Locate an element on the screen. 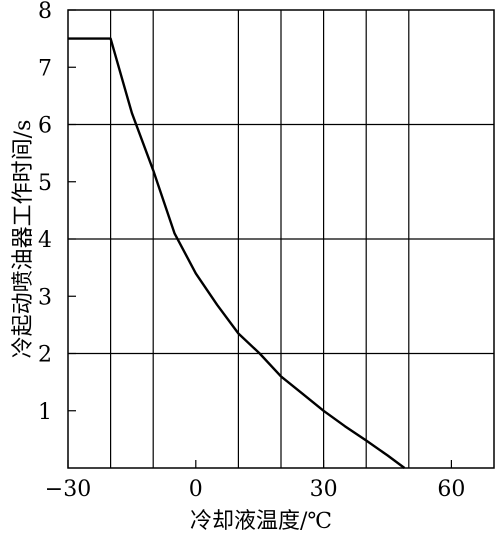 The image size is (496, 536). y-tick-label: 5 is located at coordinates (45, 183).